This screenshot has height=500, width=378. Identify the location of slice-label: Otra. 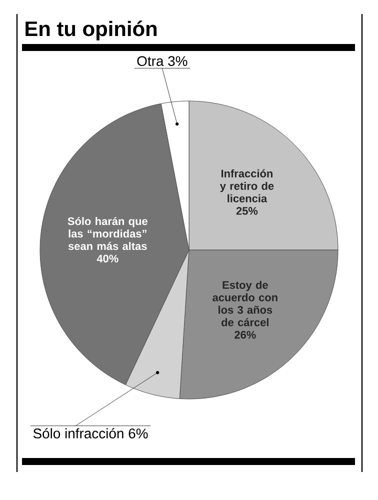
(150, 61).